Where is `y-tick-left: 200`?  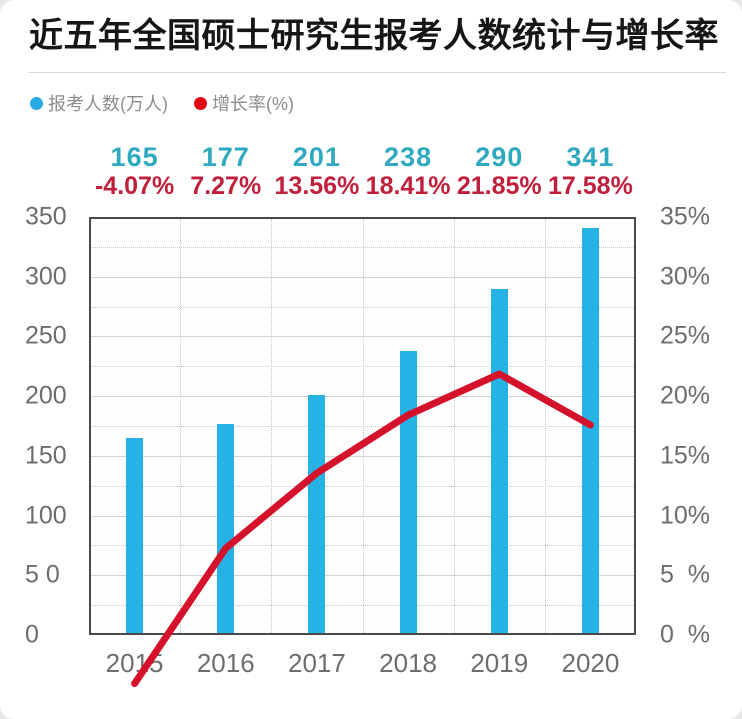
y-tick-left: 200 is located at coordinates (46, 395).